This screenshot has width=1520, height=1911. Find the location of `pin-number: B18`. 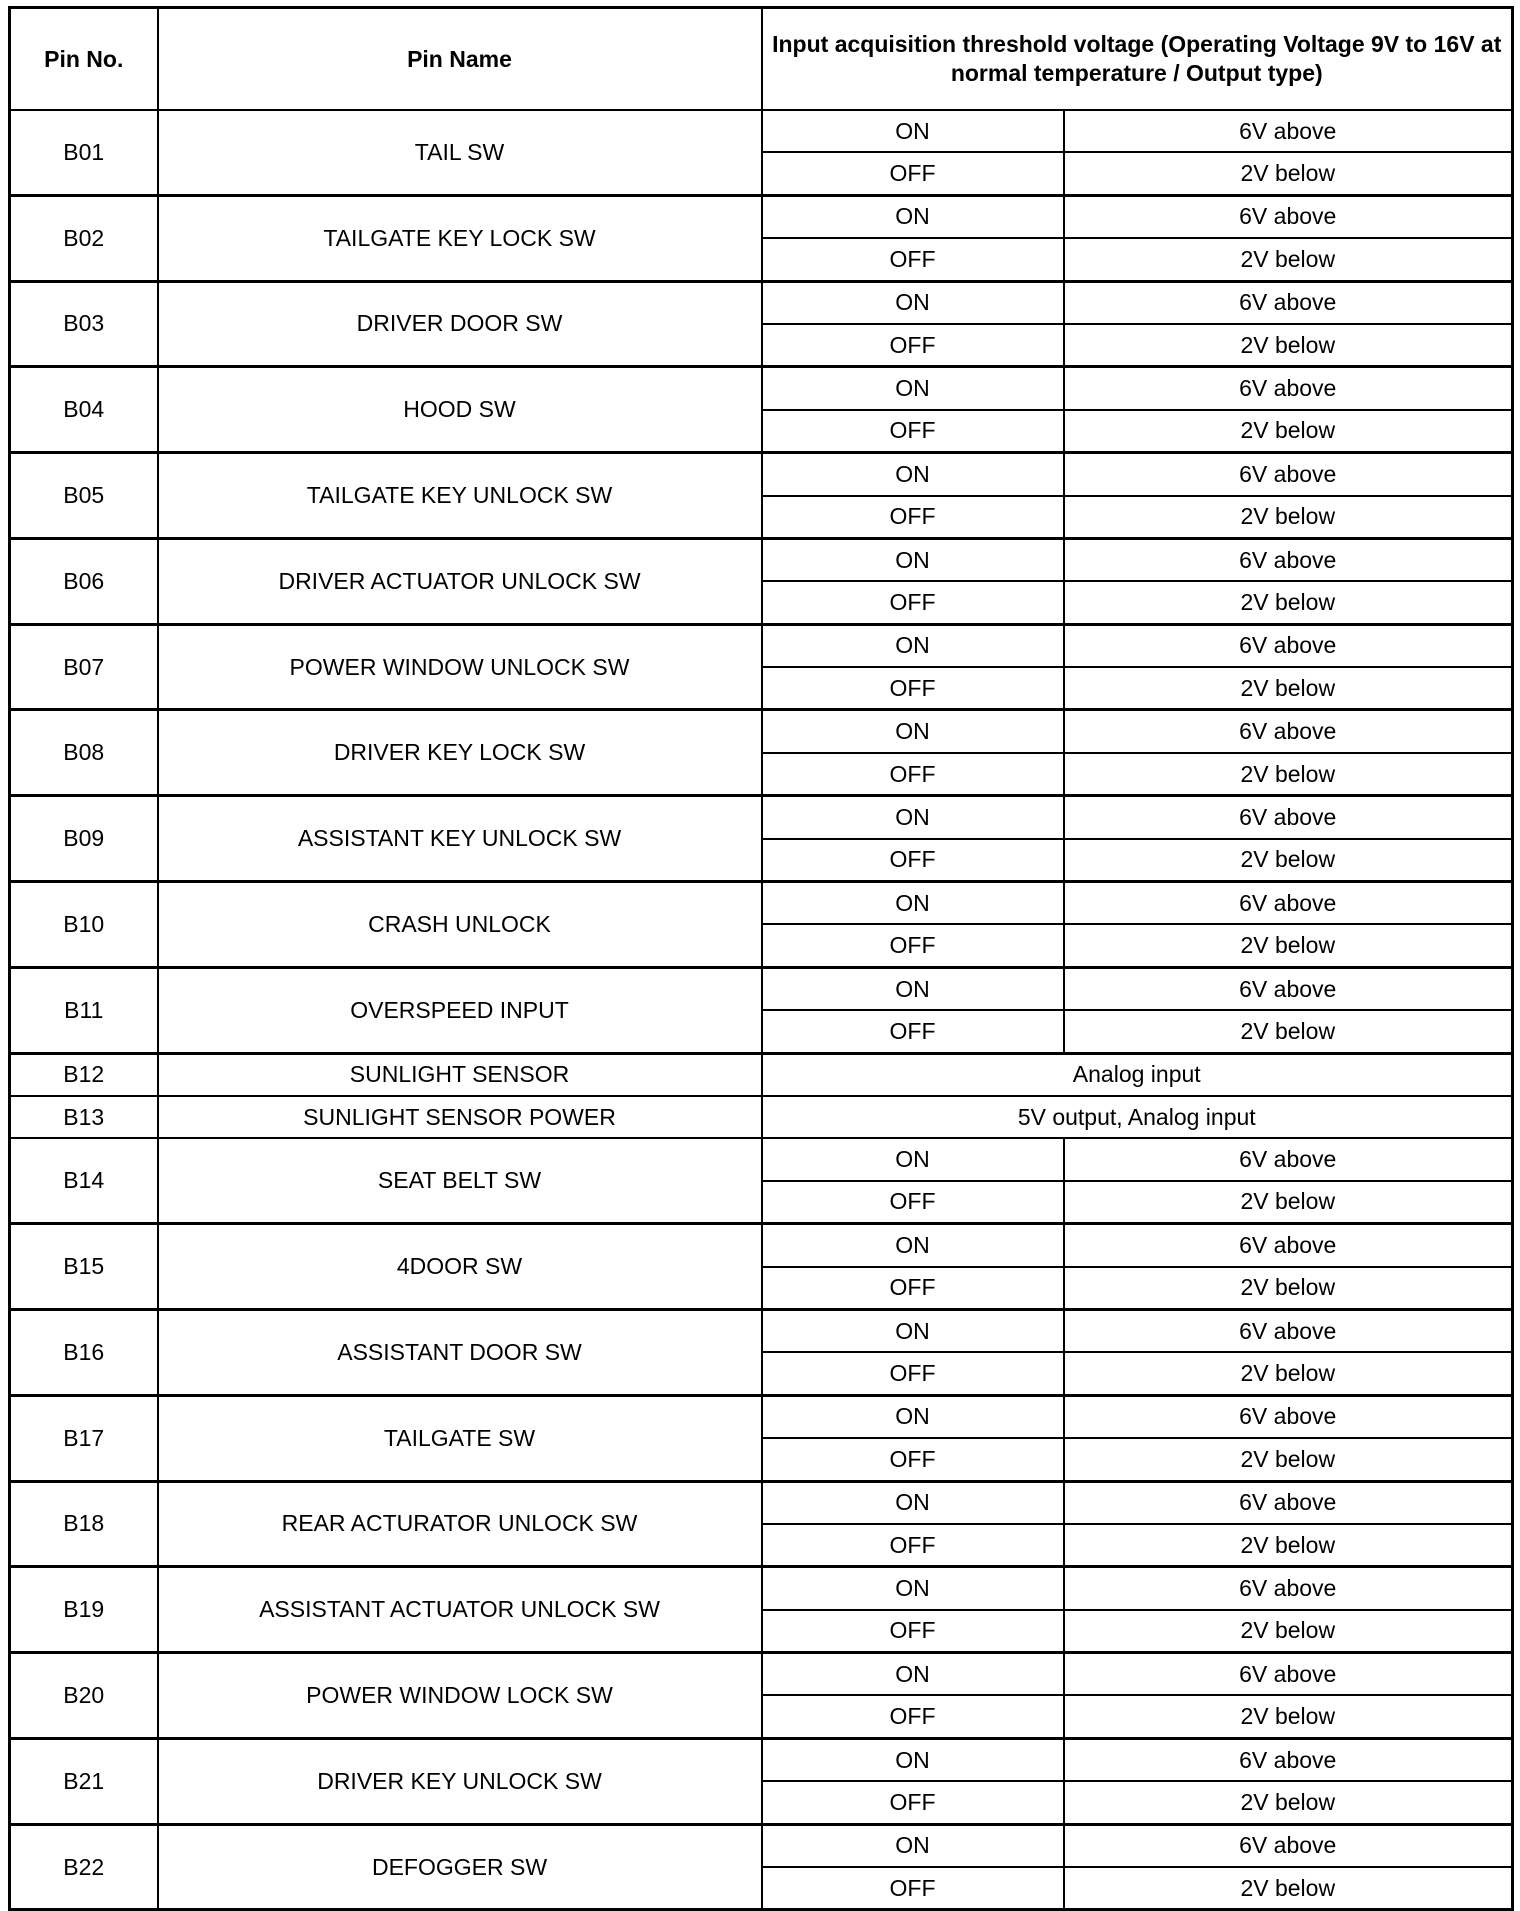

pin-number: B18 is located at coordinates (83, 1524).